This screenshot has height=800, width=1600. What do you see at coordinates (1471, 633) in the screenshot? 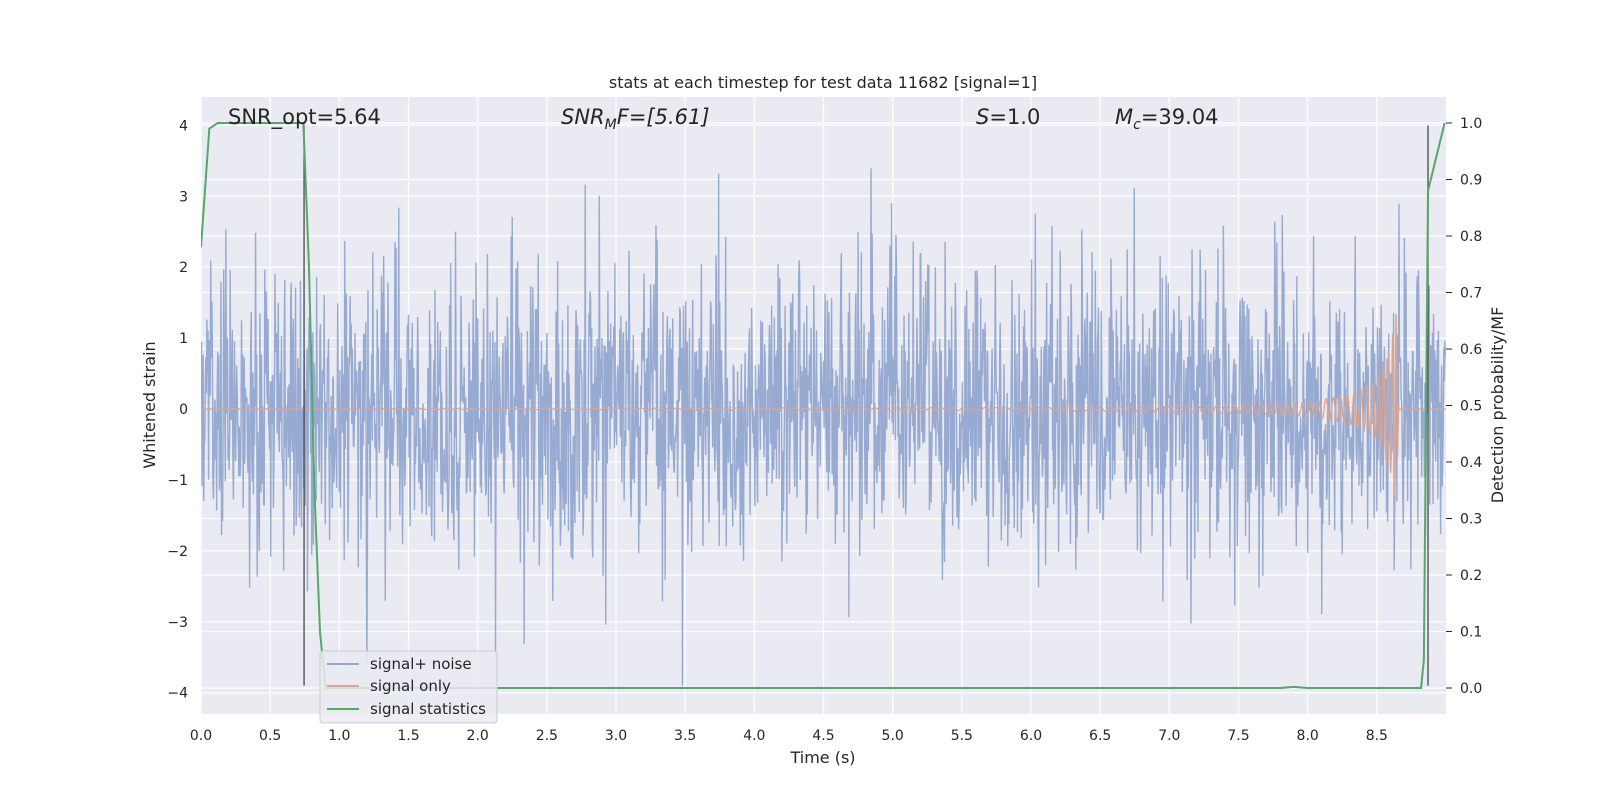
I see `y2-tick-label: 0.1` at bounding box center [1471, 633].